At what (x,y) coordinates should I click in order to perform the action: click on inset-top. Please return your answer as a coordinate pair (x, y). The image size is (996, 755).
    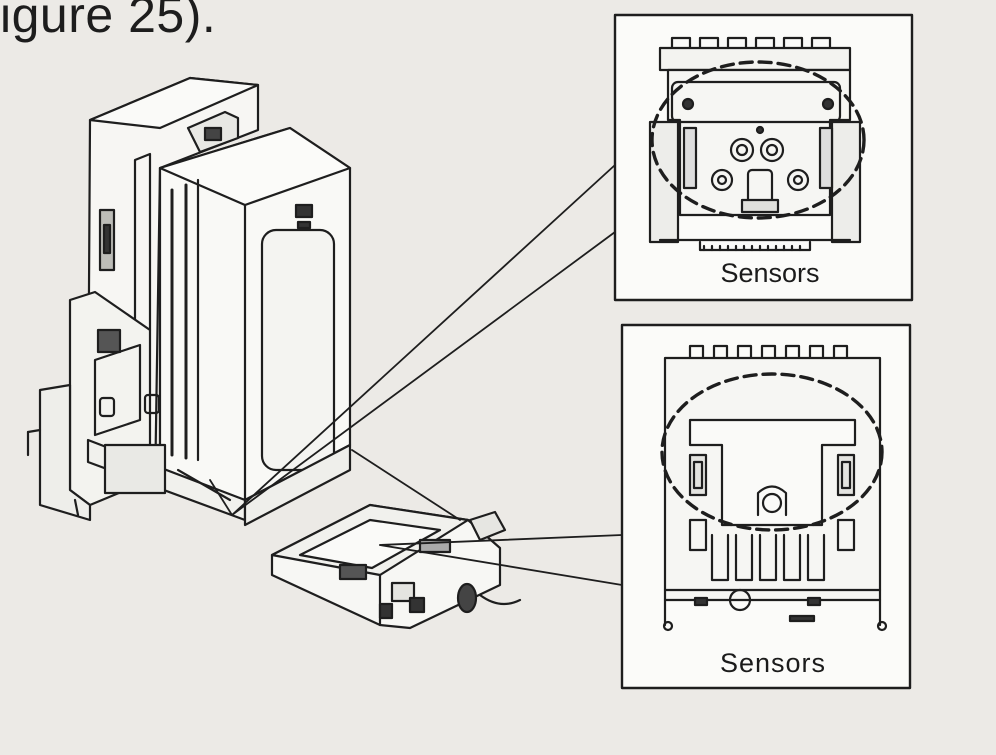
    Looking at the image, I should click on (763, 157).